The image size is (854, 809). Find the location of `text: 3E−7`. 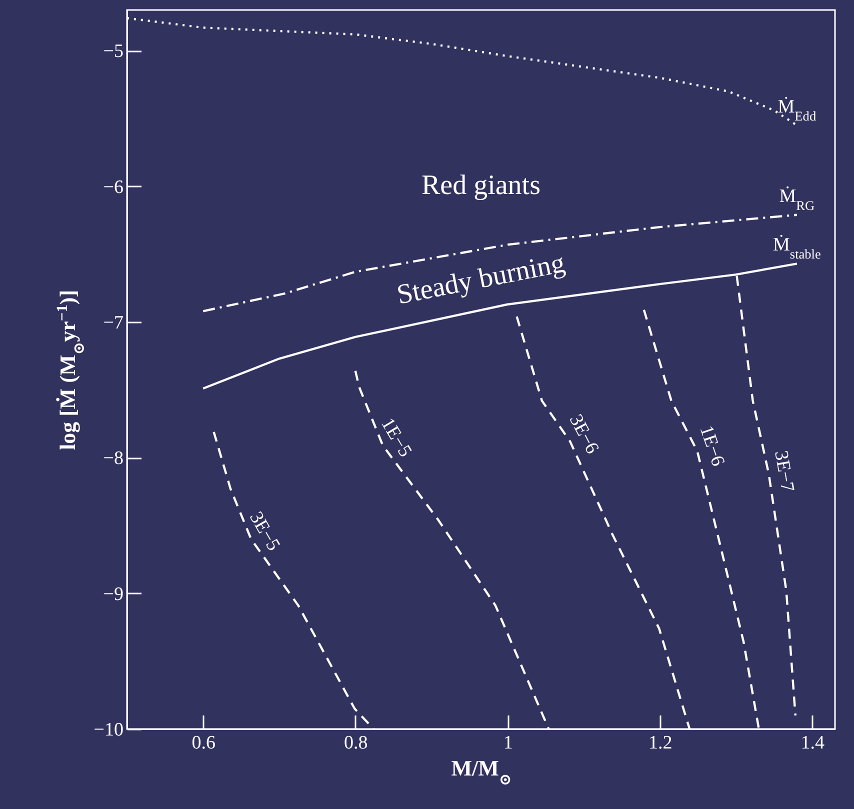

text: 3E−7 is located at coordinates (784, 471).